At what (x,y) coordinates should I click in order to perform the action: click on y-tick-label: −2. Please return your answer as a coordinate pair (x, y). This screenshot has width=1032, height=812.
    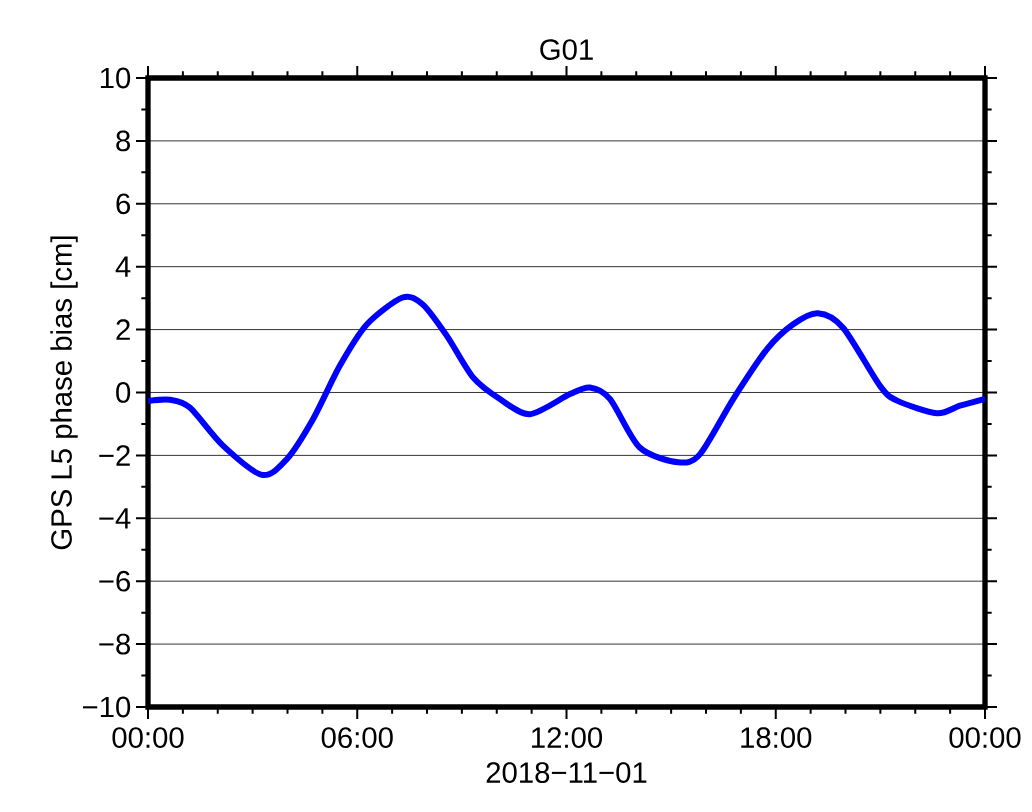
    Looking at the image, I should click on (114, 455).